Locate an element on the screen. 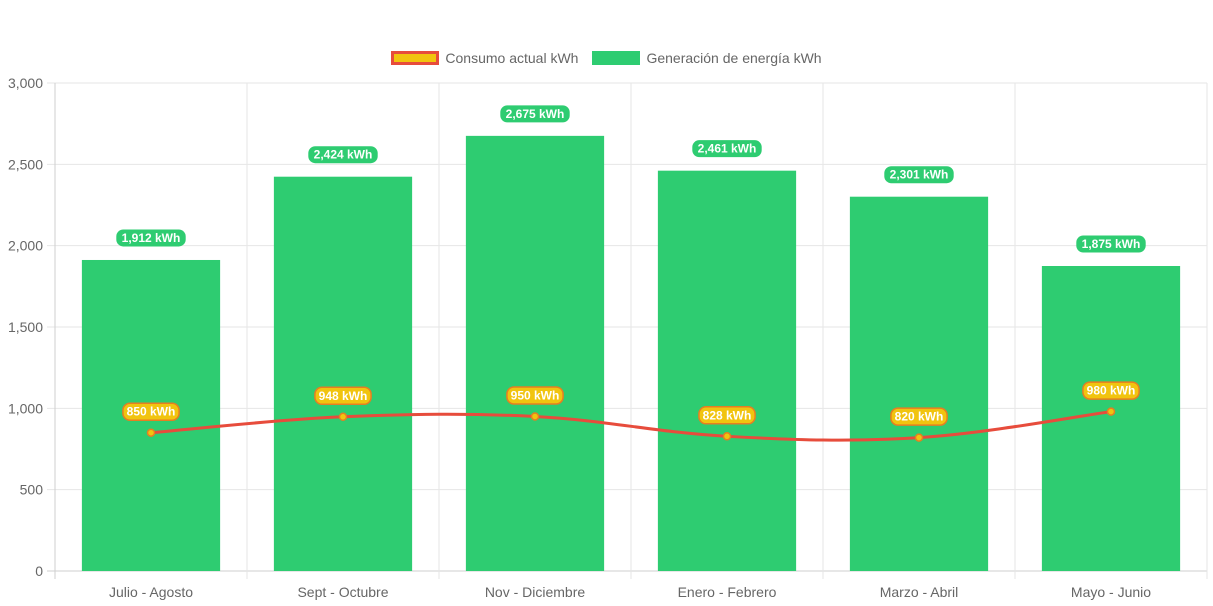 This screenshot has width=1213, height=606. bar-data-label: 2,424 kWh is located at coordinates (343, 155).